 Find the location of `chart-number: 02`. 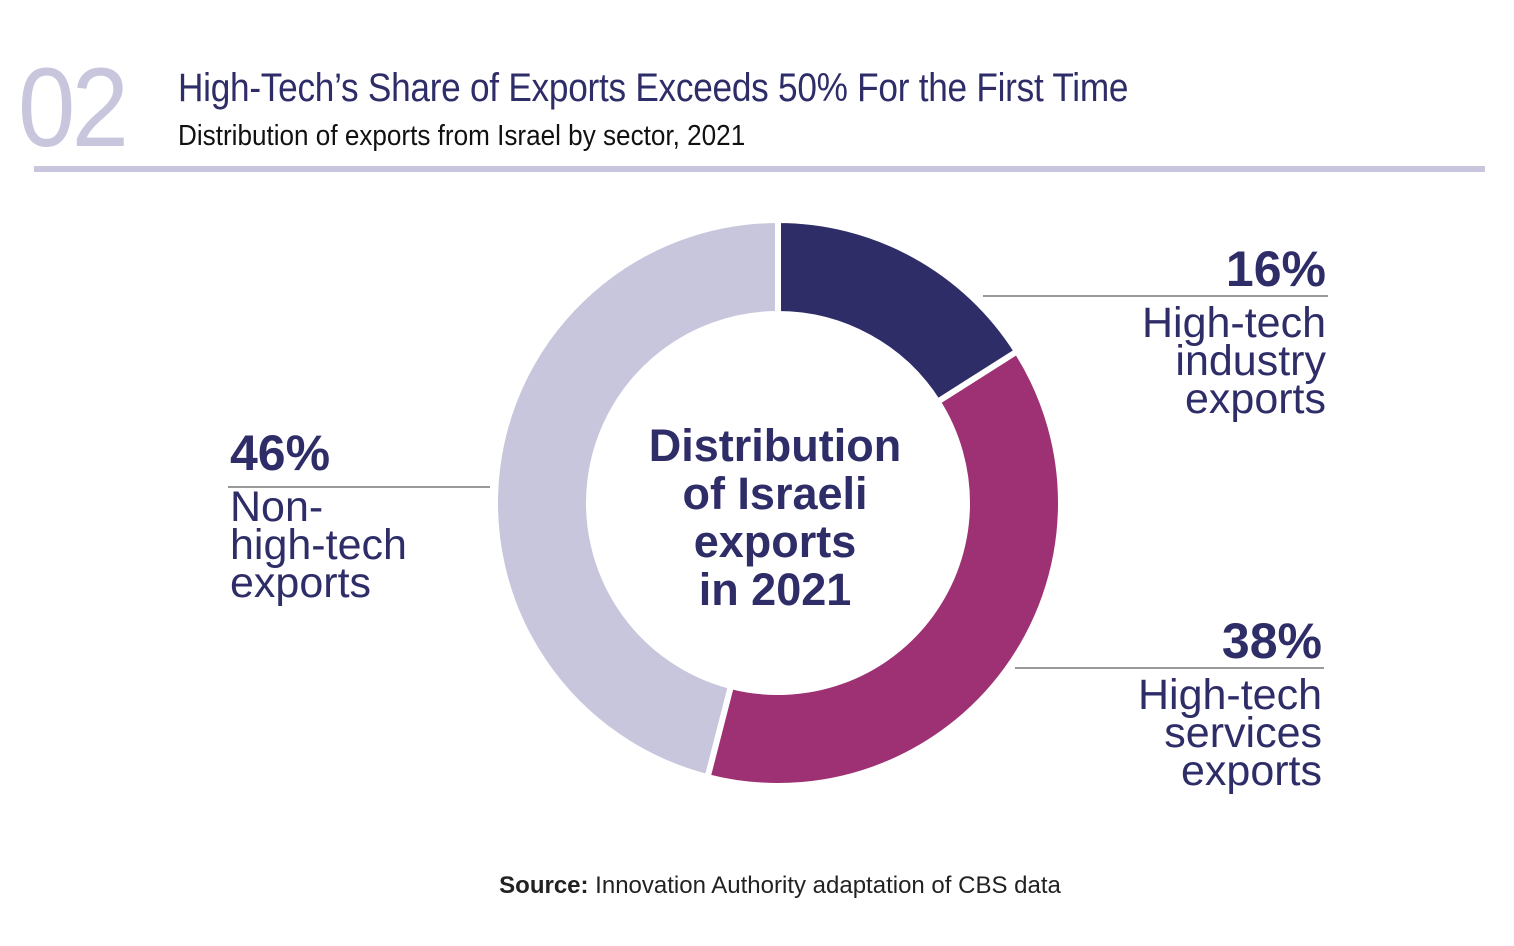

chart-number: 02 is located at coordinates (73, 107).